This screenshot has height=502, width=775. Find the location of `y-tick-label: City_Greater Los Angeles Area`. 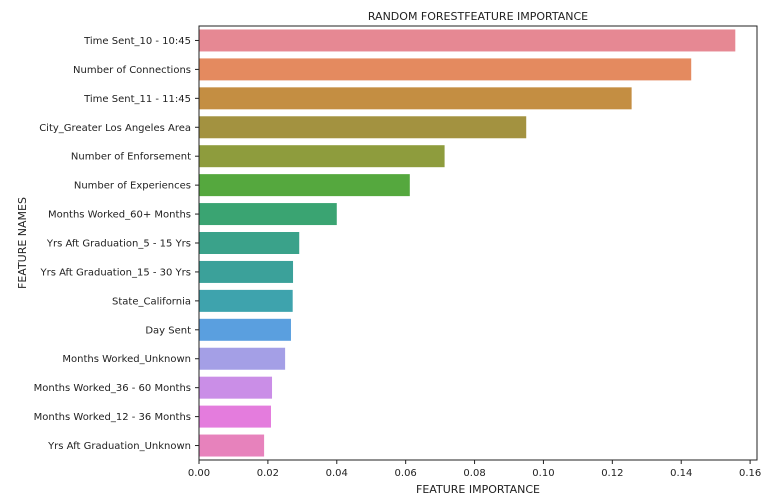

y-tick-label: City_Greater Los Angeles Area is located at coordinates (115, 128).